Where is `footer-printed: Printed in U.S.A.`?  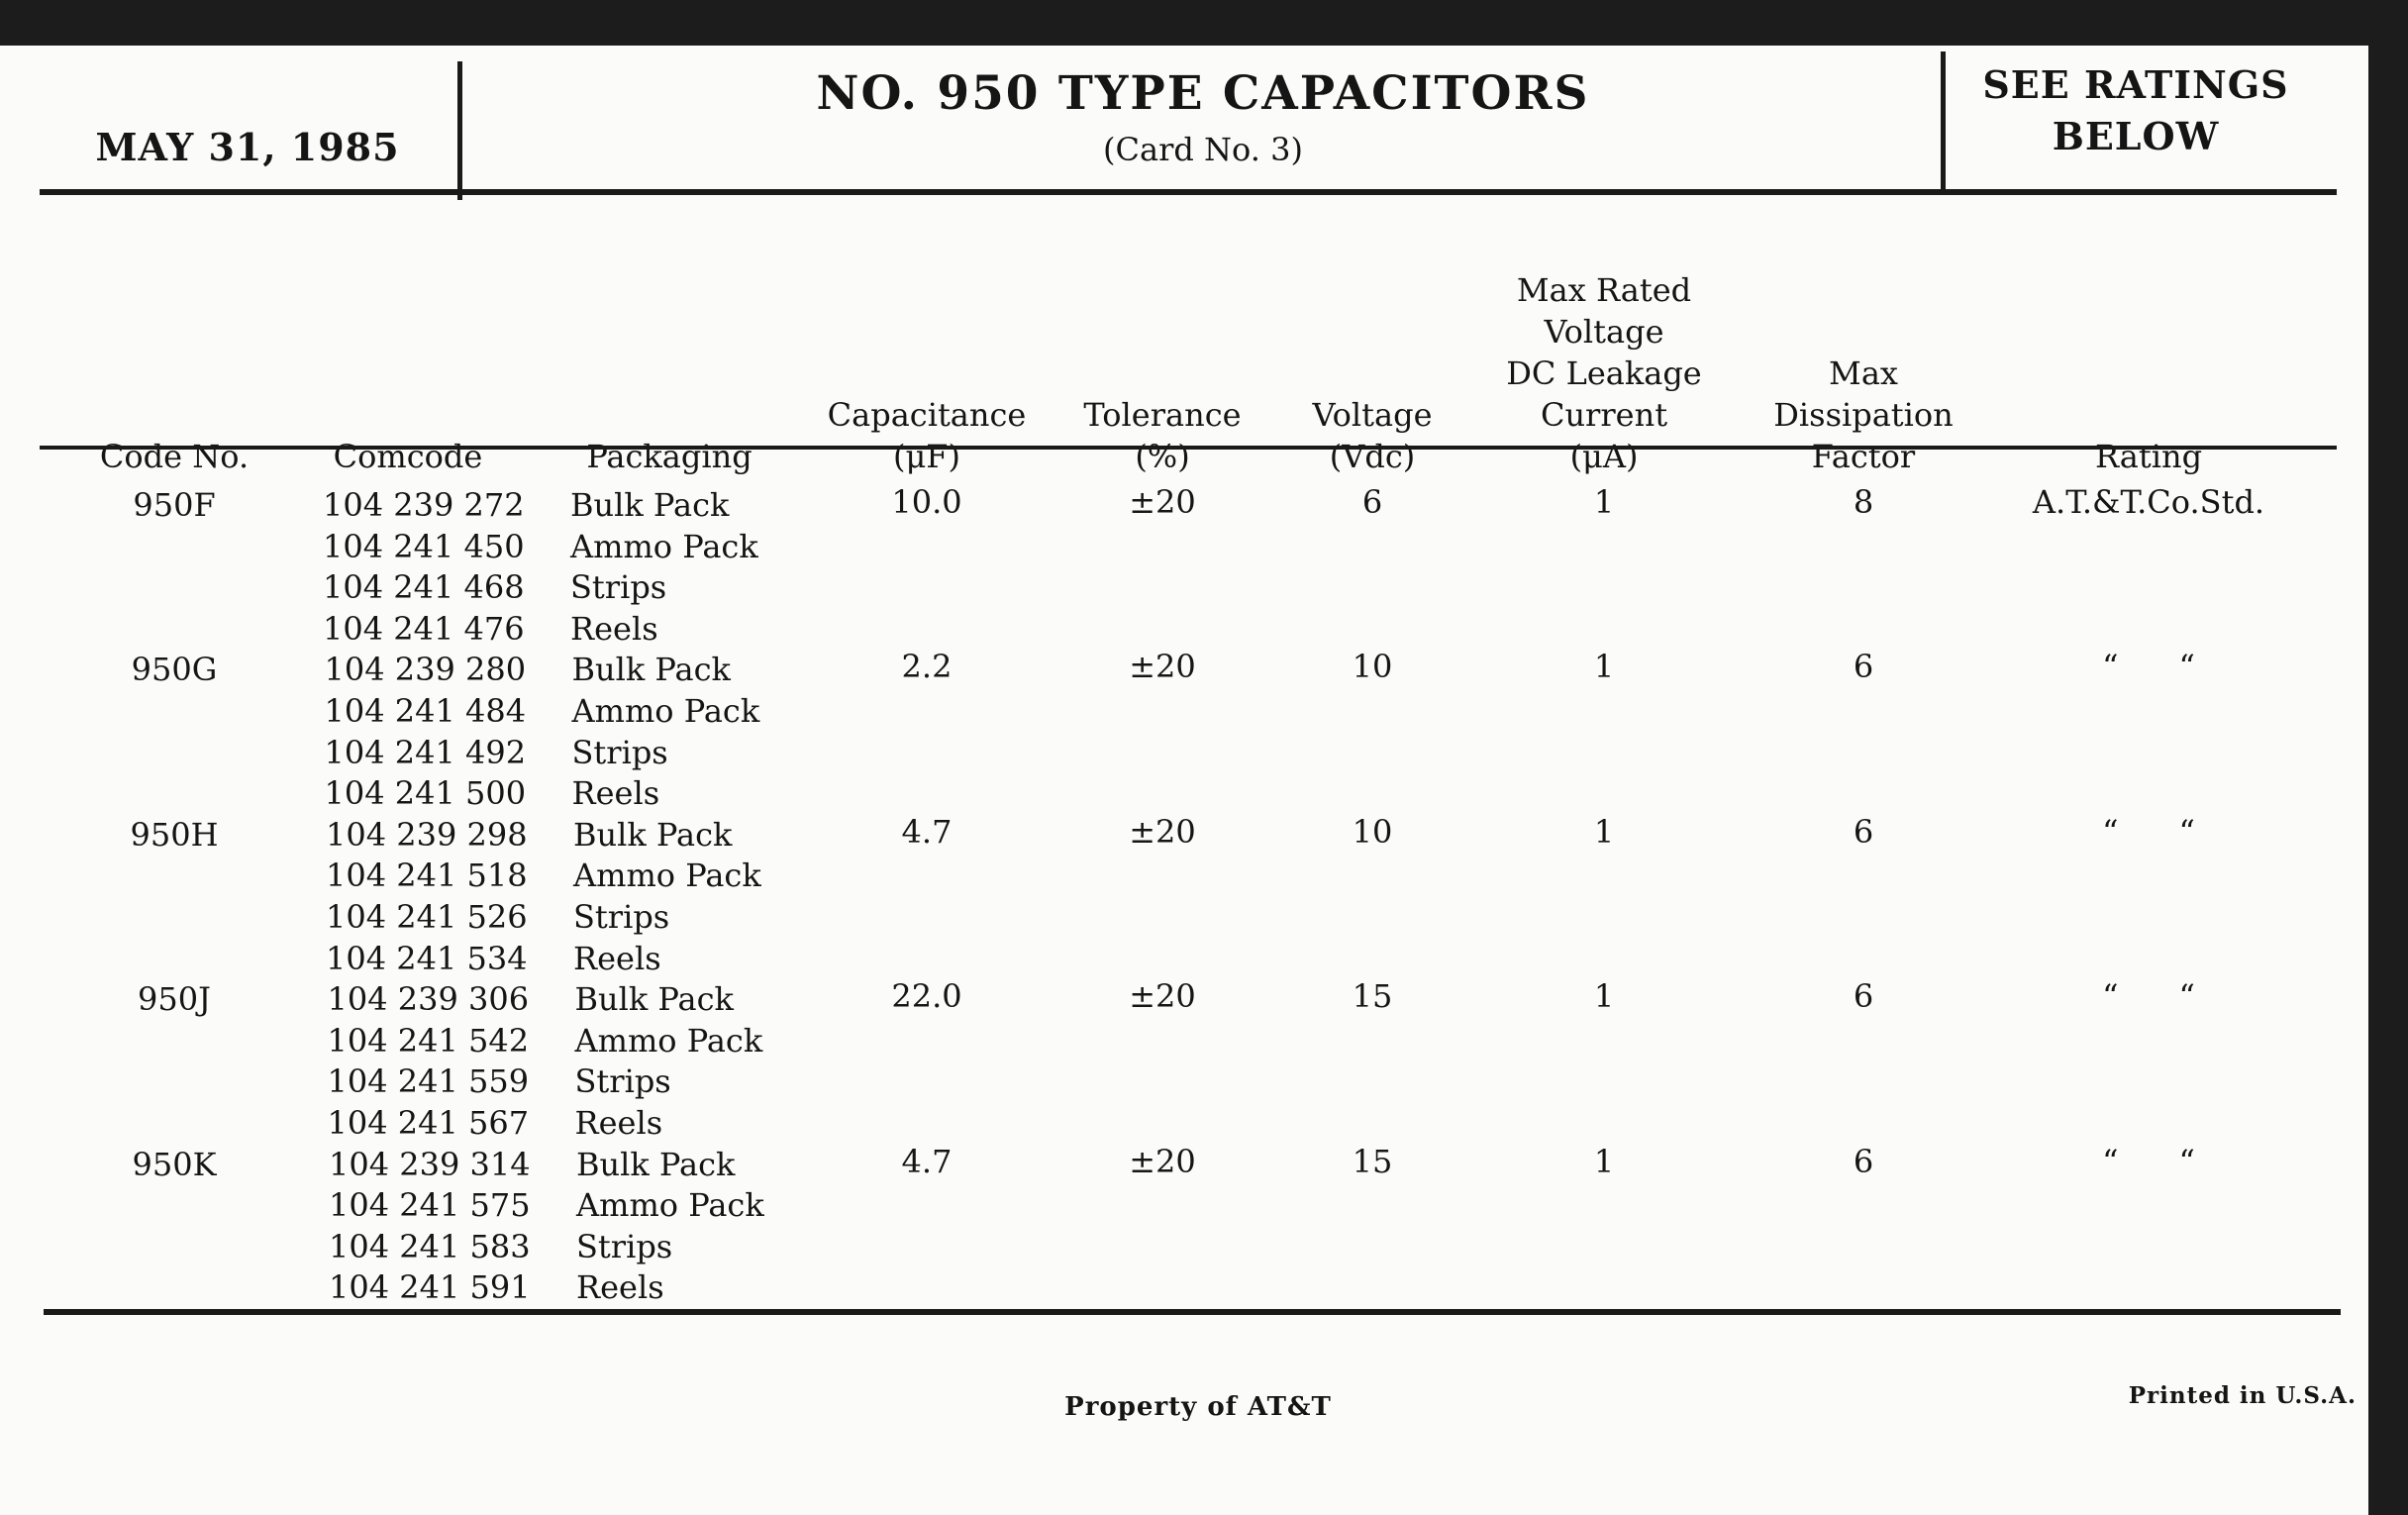
footer-printed: Printed in U.S.A. is located at coordinates (2242, 1396).